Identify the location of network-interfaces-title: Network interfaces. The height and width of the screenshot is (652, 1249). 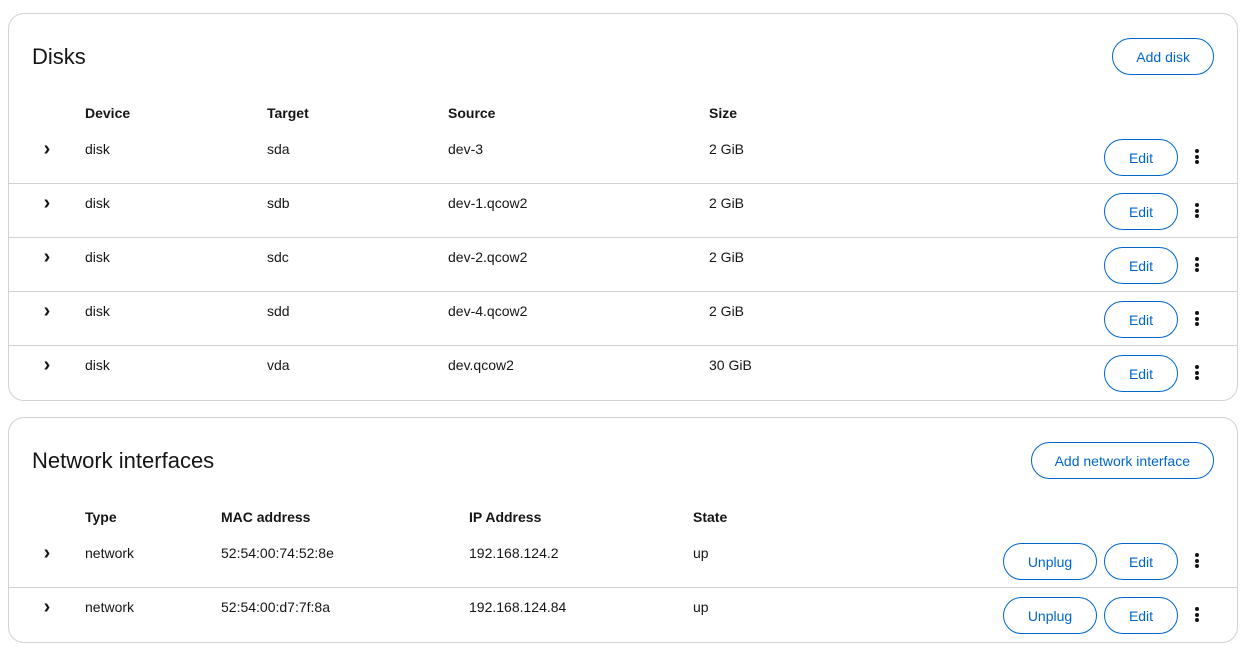
(123, 460).